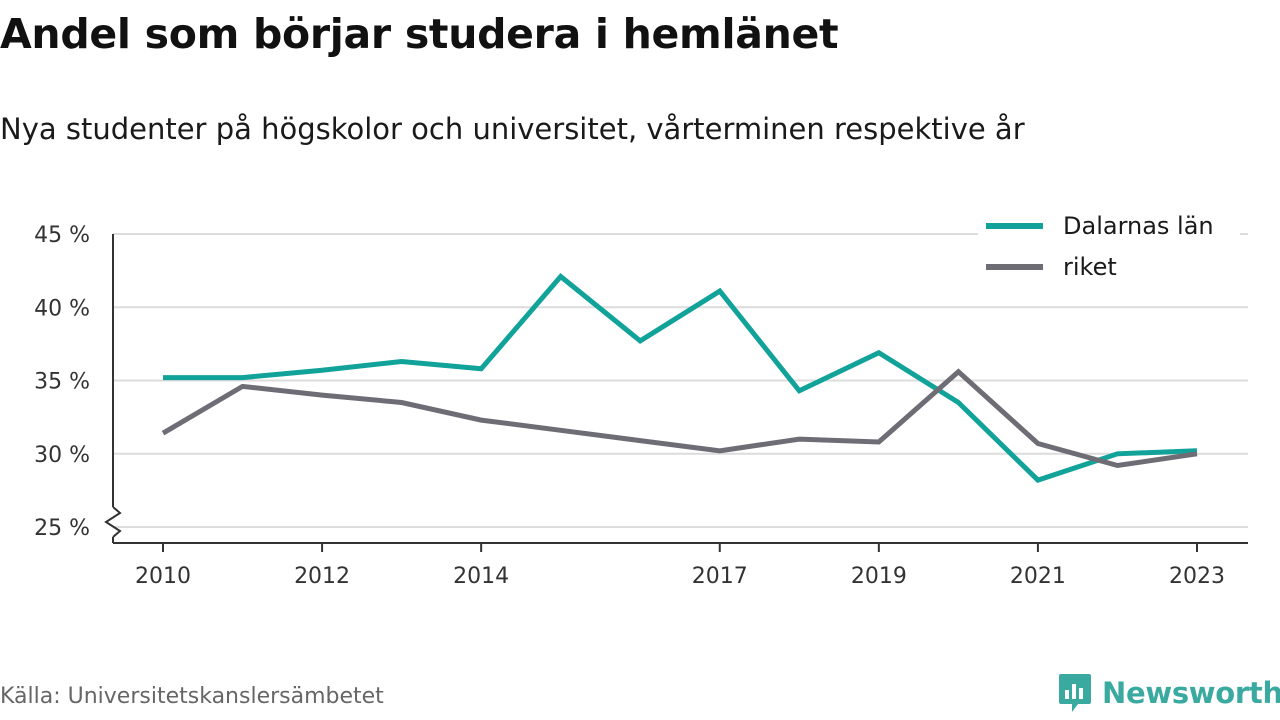 Image resolution: width=1280 pixels, height=720 pixels. What do you see at coordinates (419, 34) in the screenshot?
I see `chart-title: Andel som börjar studera i hemlänet` at bounding box center [419, 34].